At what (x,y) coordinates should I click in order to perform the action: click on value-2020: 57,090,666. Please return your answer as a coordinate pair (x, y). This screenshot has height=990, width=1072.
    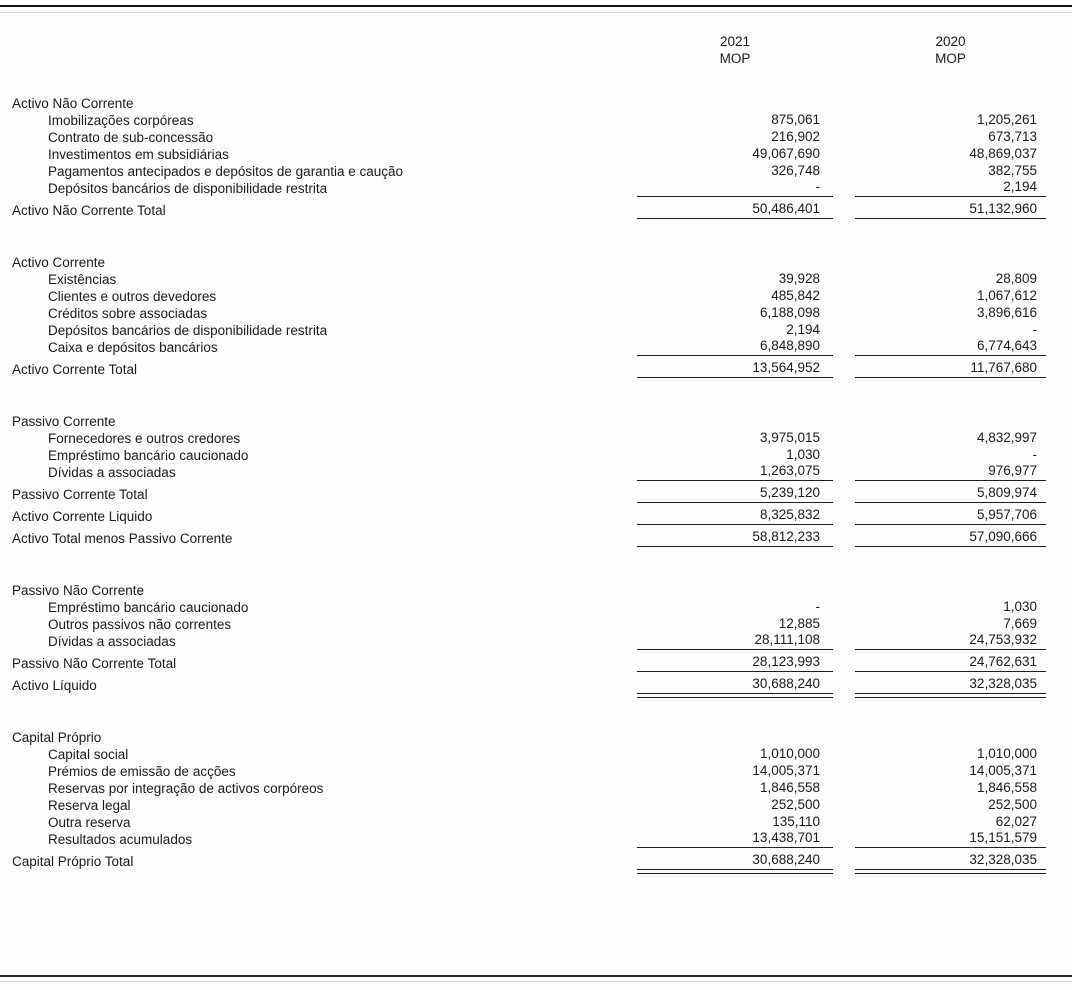
    Looking at the image, I should click on (950, 538).